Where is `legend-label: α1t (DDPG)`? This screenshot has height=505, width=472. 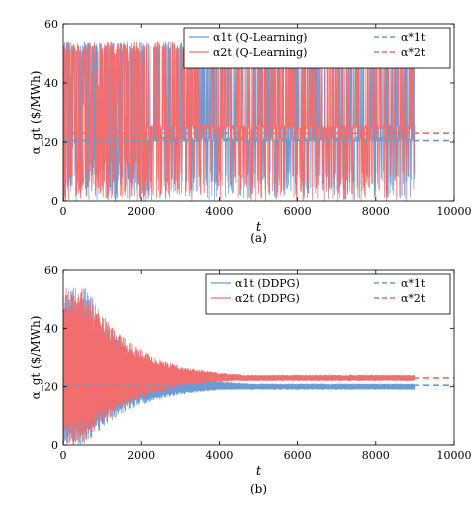 legend-label: α1t (DDPG) is located at coordinates (267, 283).